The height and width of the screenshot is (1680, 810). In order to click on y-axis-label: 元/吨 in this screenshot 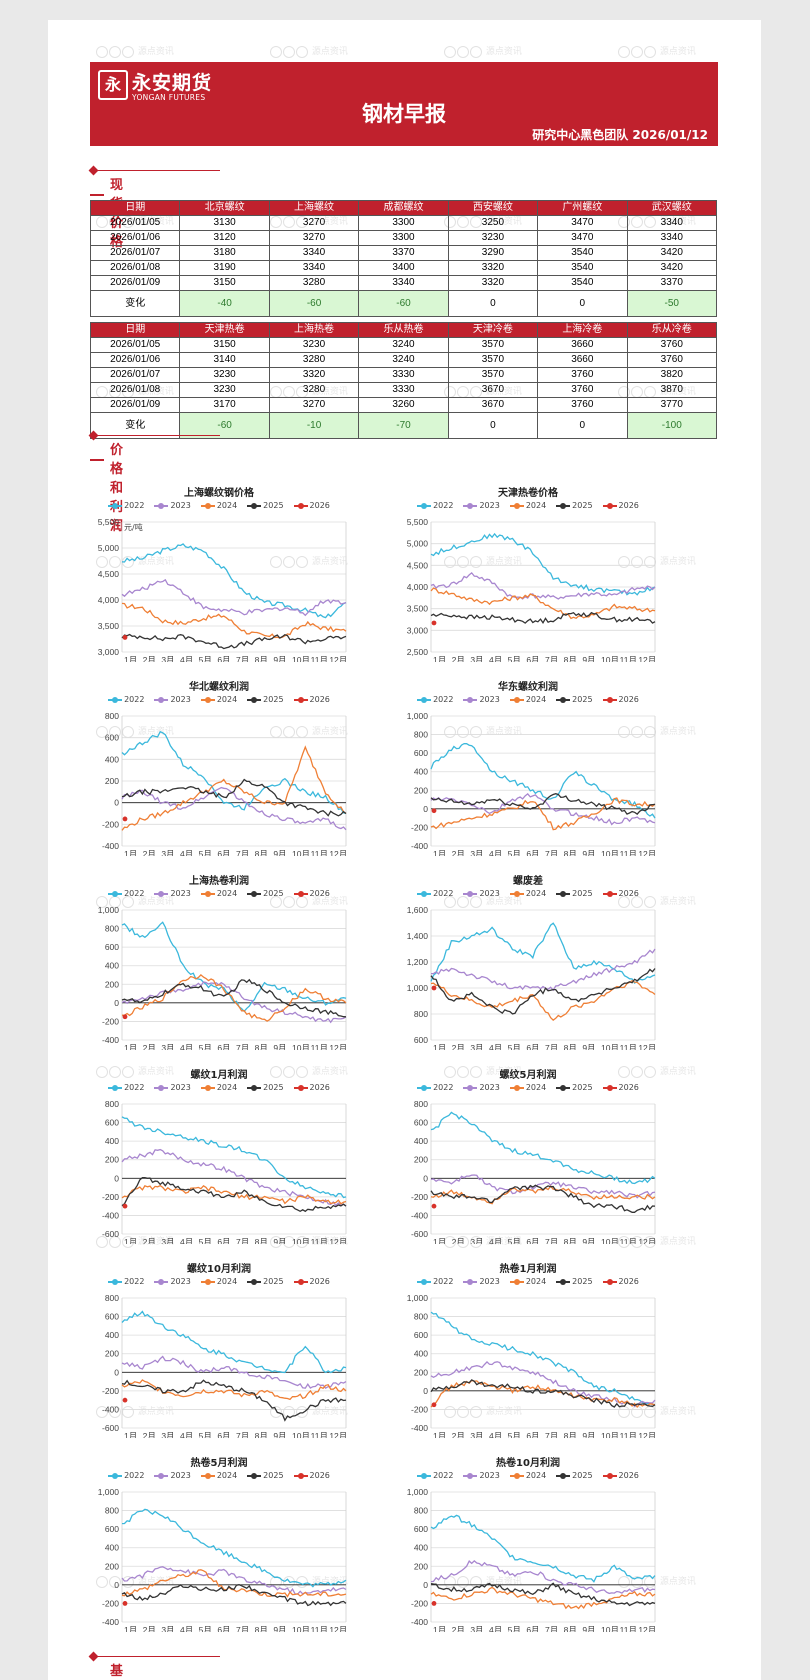, I will do `click(133, 527)`.